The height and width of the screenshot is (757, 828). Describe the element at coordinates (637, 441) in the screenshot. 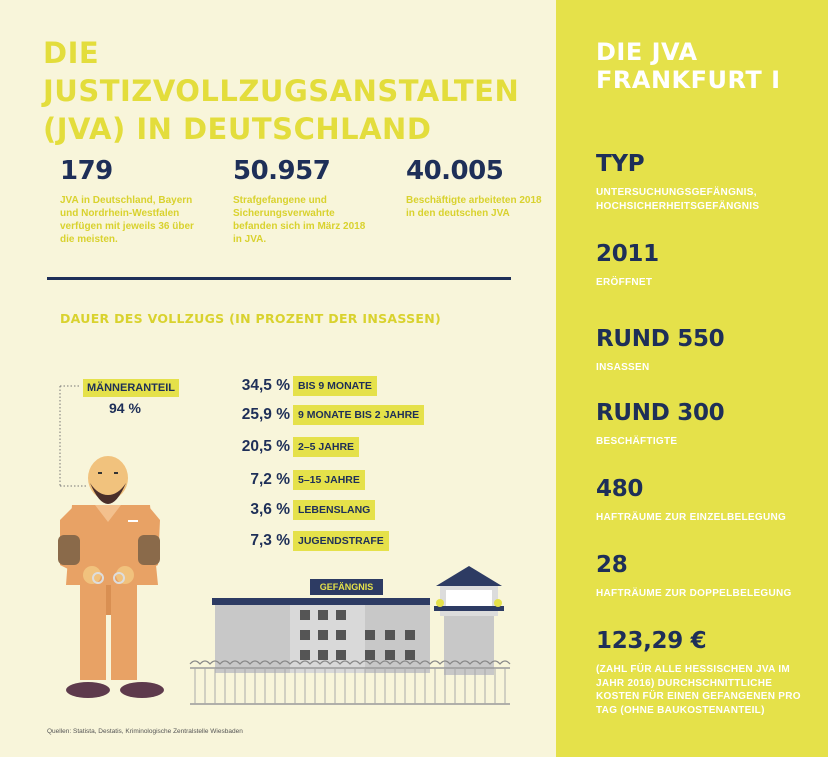

I see `fact-label: BESCHÄFTIGTE` at that location.